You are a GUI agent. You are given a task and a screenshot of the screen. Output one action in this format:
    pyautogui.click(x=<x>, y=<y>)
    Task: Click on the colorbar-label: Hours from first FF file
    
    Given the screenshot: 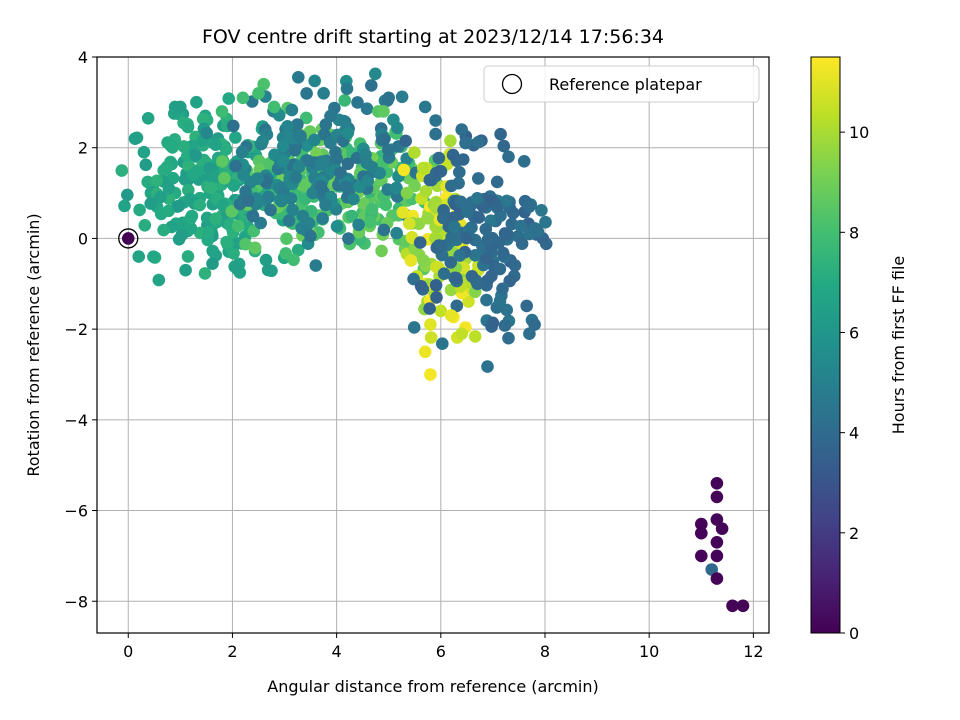 What is the action you would take?
    pyautogui.click(x=898, y=345)
    